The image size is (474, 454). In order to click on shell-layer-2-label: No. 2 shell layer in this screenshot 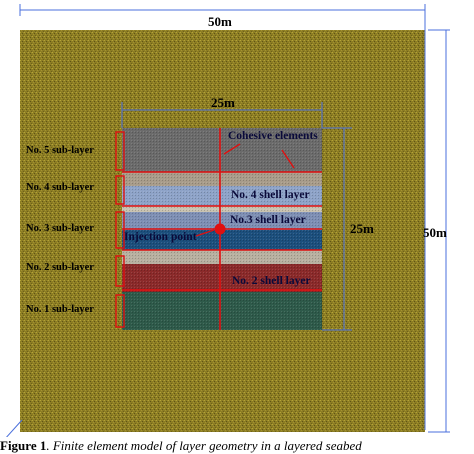, I will do `click(271, 281)`.